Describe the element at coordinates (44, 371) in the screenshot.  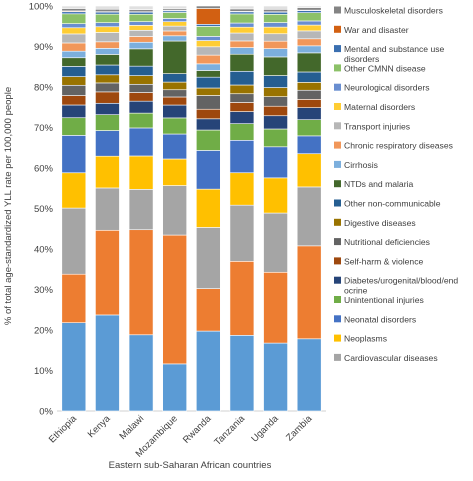
I see `y-tick-label: 10%` at that location.